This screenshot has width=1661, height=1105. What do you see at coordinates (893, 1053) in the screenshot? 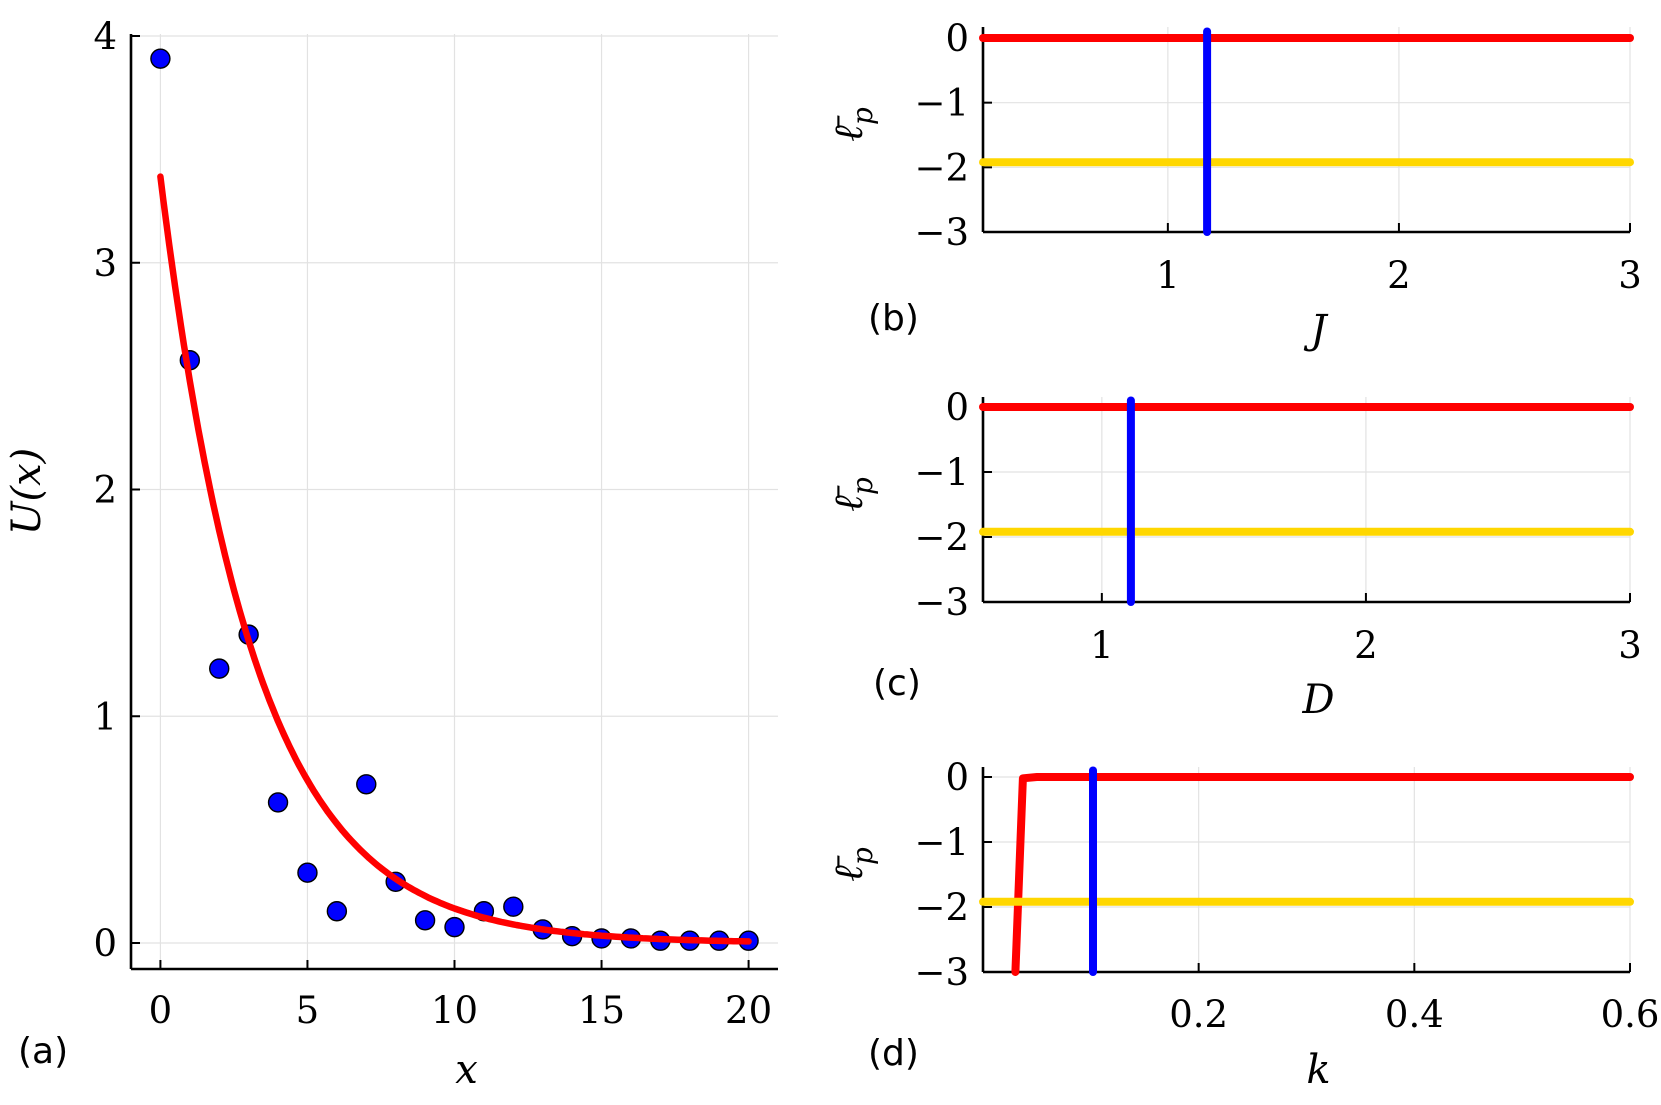
I see `panel-label: (d)` at bounding box center [893, 1053].